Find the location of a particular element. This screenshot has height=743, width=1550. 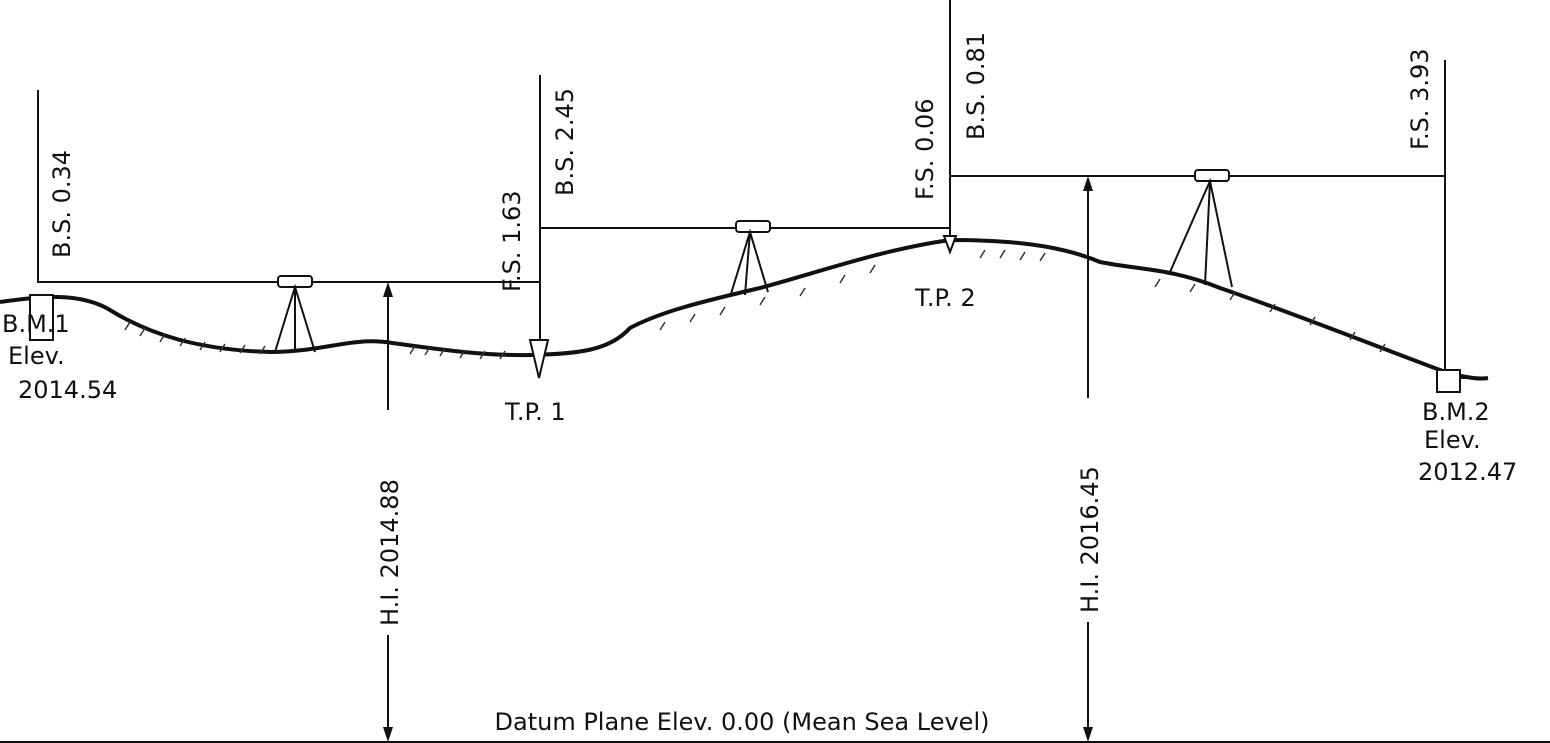

bench-mark-name: B.M.1 is located at coordinates (36, 324).